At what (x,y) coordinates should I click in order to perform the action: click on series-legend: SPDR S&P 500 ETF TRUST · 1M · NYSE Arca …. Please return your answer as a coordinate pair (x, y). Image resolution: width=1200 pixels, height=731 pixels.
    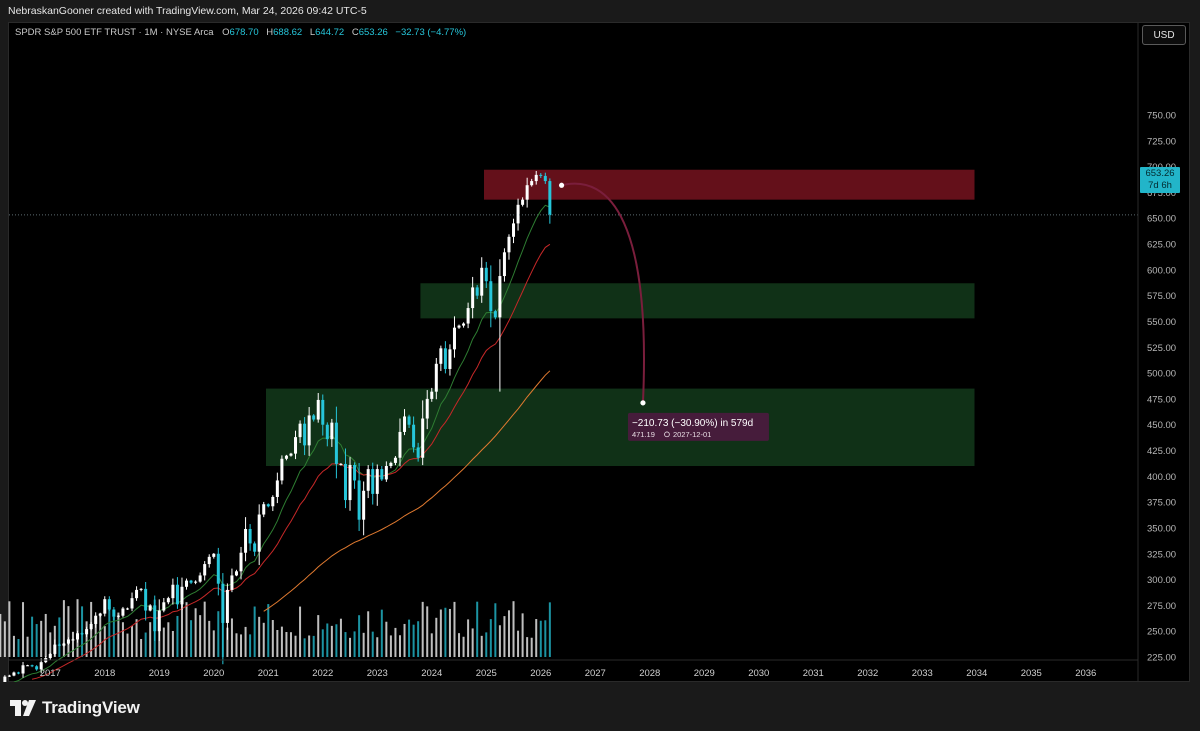
    Looking at the image, I should click on (240, 32).